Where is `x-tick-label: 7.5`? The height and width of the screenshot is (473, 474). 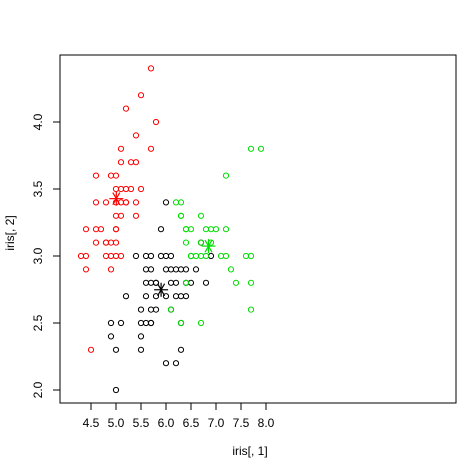
x-tick-label: 7.5 is located at coordinates (241, 423).